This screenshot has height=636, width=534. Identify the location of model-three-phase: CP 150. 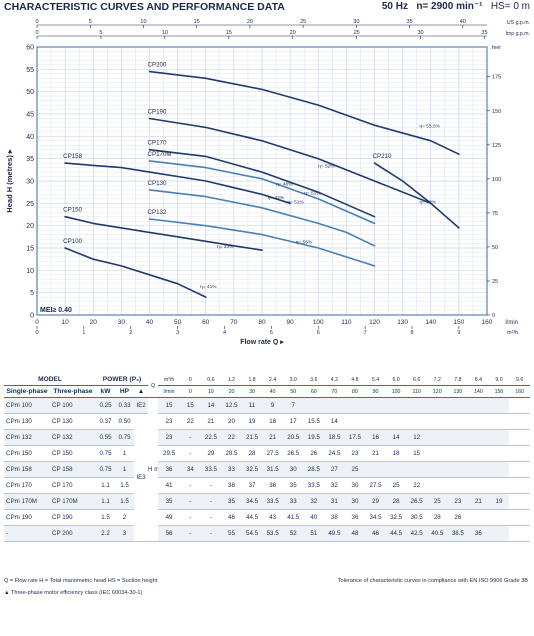
(62, 453).